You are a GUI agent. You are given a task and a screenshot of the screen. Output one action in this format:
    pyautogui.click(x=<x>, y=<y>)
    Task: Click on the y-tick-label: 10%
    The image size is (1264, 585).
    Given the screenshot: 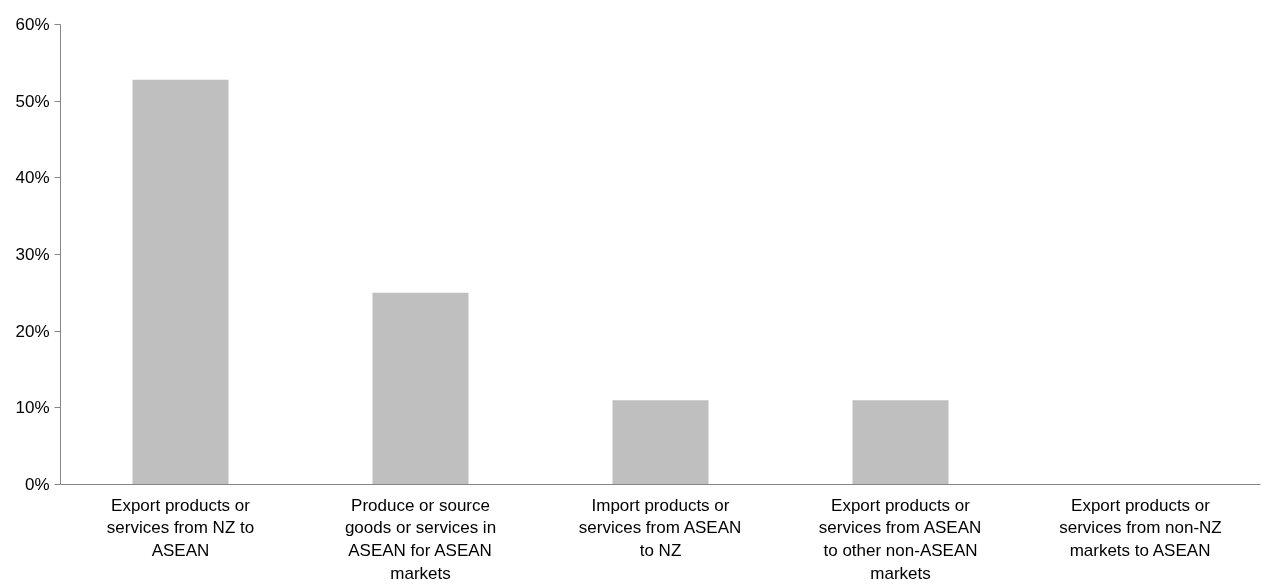 What is the action you would take?
    pyautogui.click(x=32, y=408)
    